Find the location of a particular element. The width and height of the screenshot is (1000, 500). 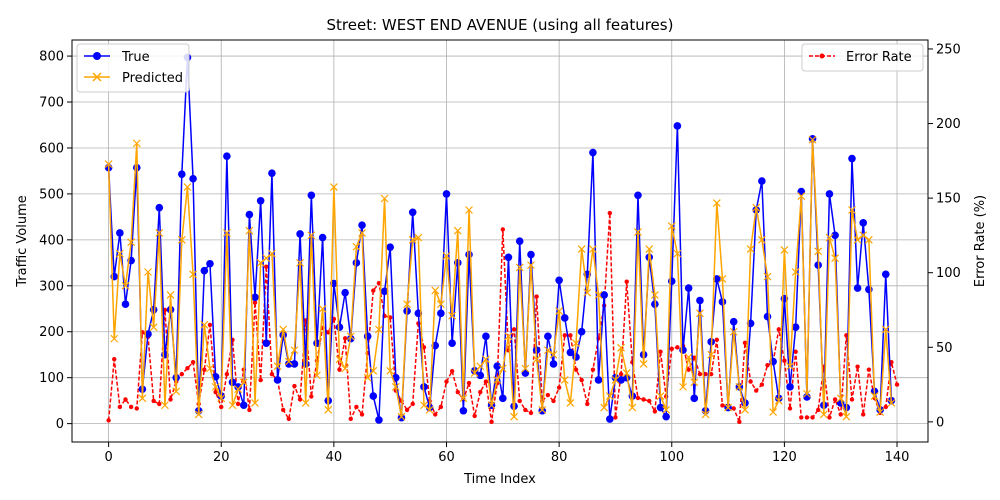

legend-right: Error Rate is located at coordinates (862, 57).